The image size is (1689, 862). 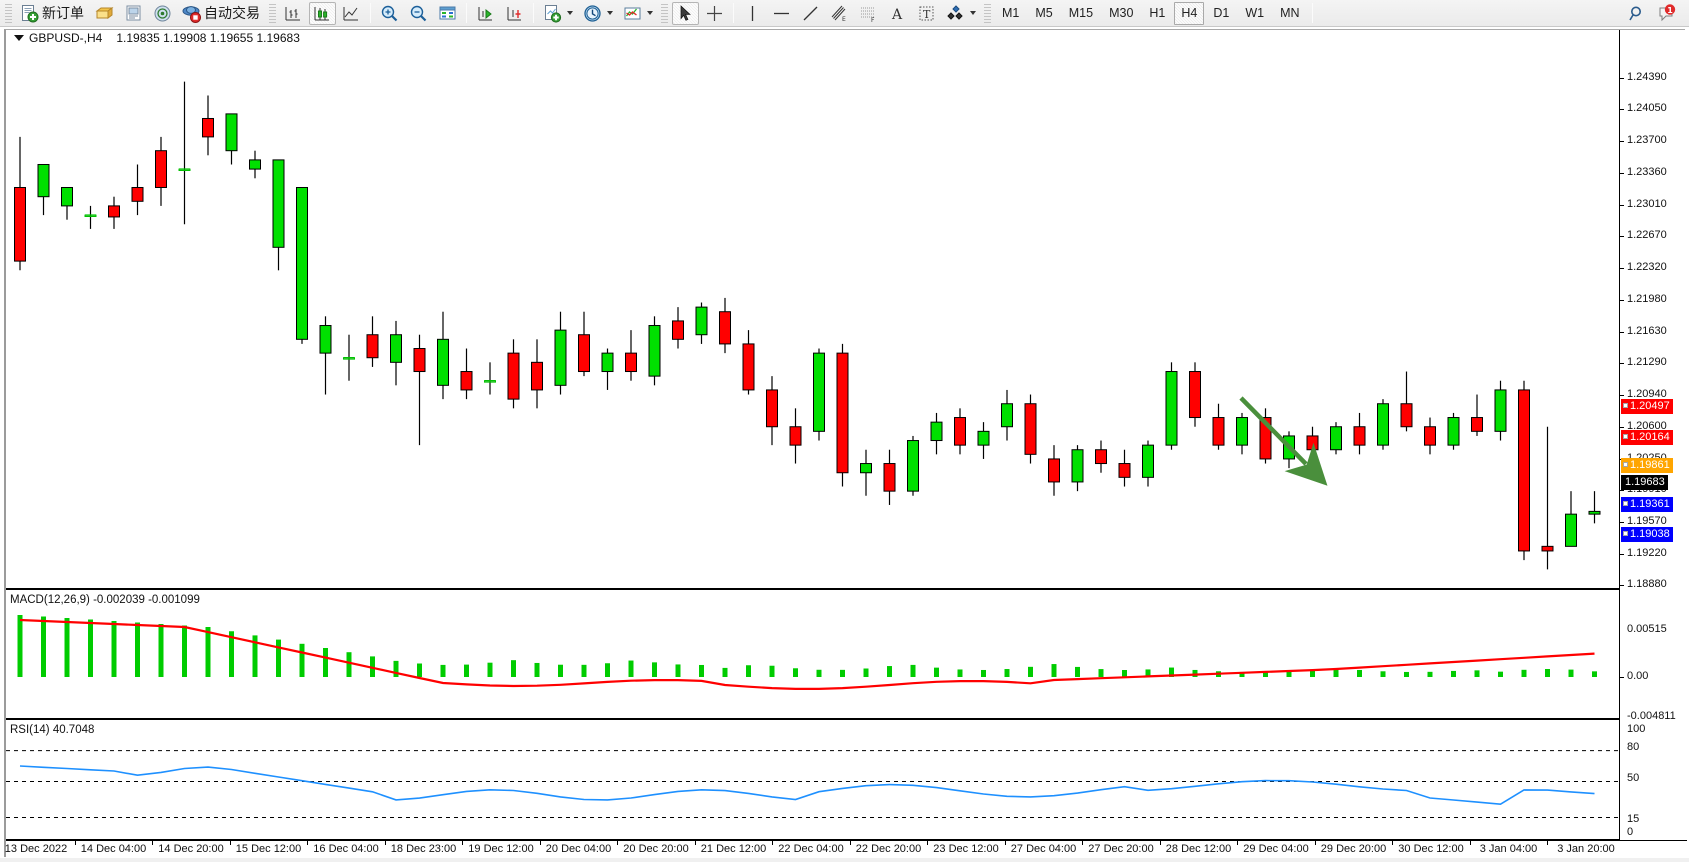 I want to click on print-button, so click(x=133, y=13).